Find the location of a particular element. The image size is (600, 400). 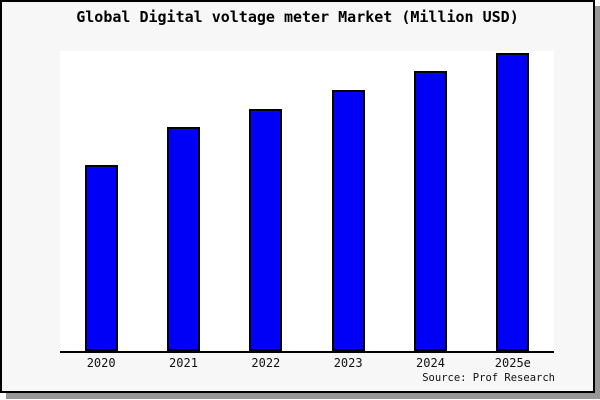

x-tick-label-2024: 2024 is located at coordinates (430, 363).